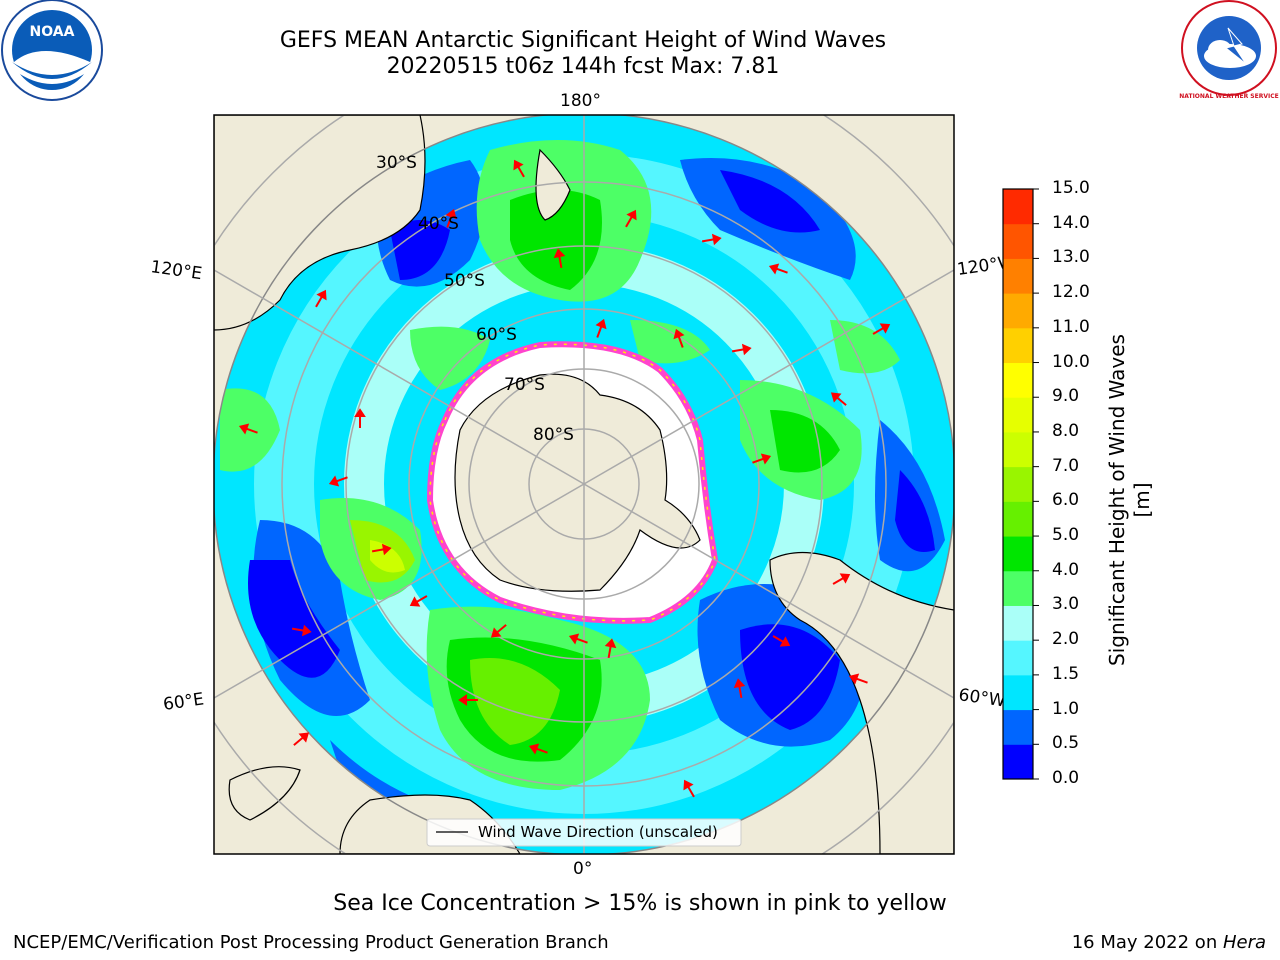 The width and height of the screenshot is (1280, 960). Describe the element at coordinates (861, 702) in the screenshot. I see `south-america-land` at that location.